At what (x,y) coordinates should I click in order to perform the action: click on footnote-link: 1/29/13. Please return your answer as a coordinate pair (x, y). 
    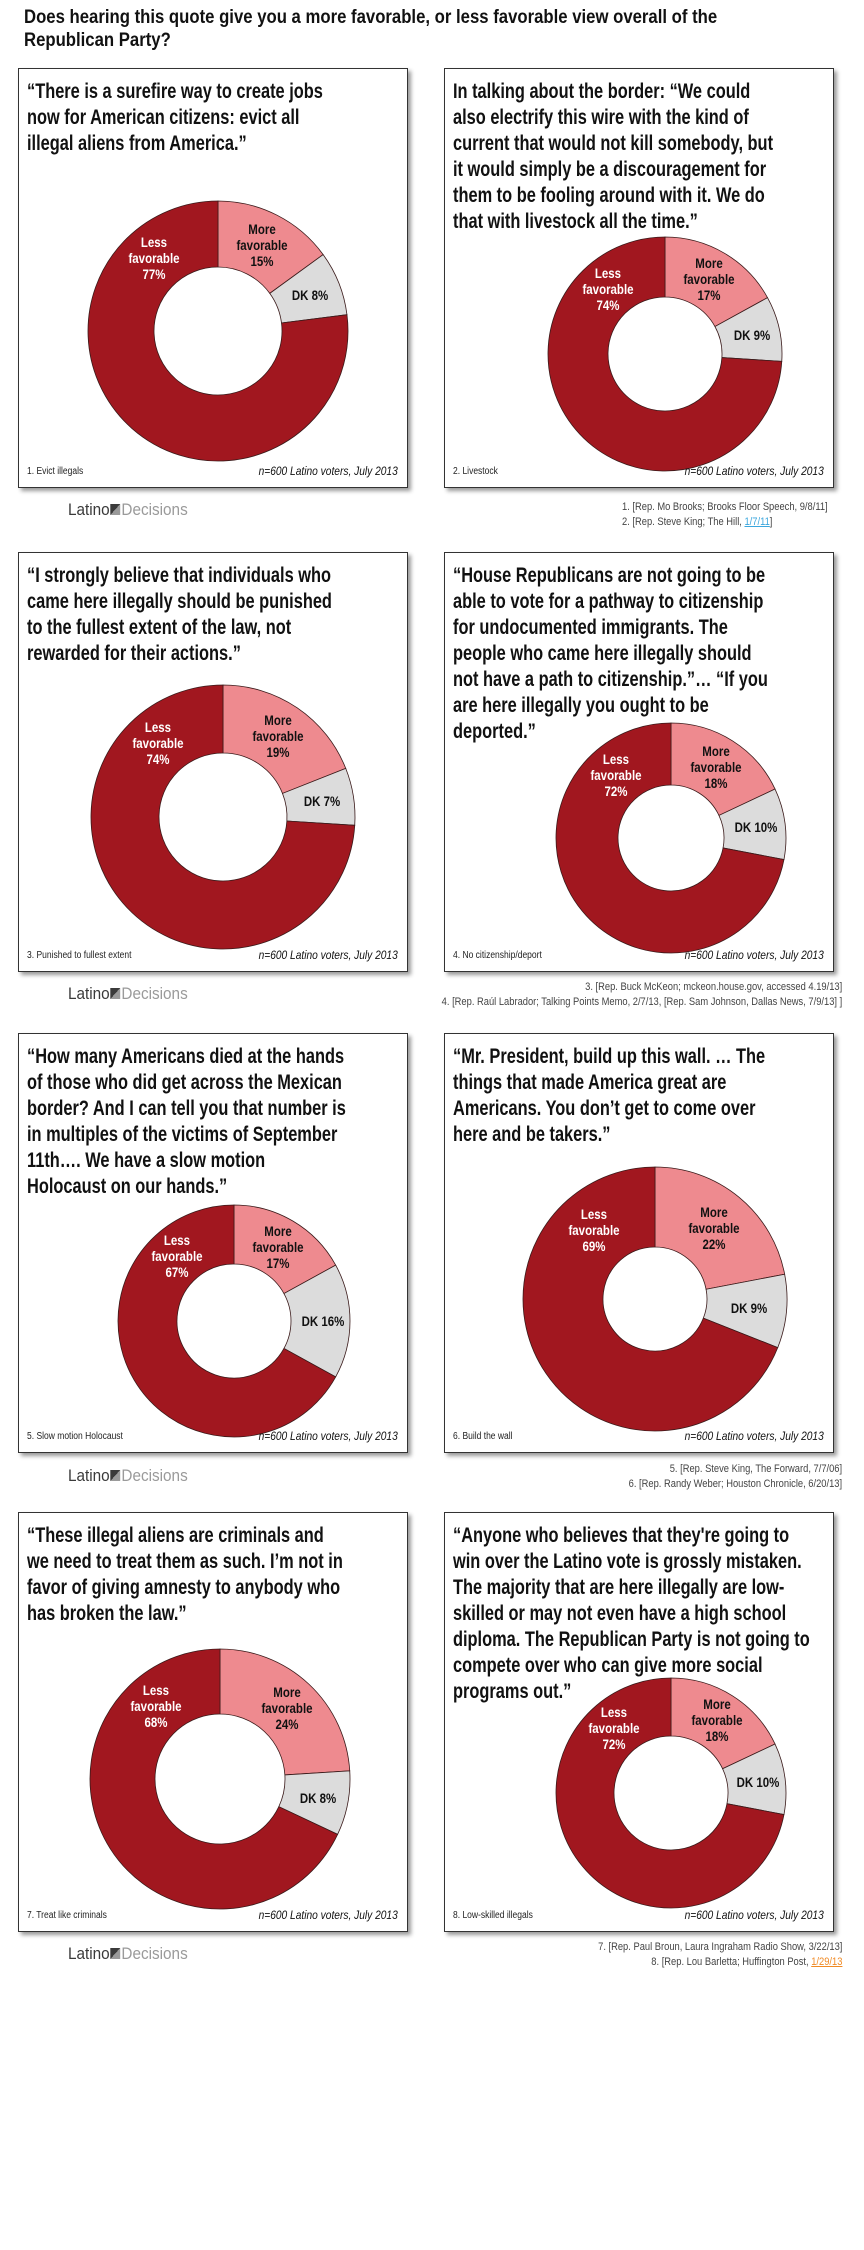
    Looking at the image, I should click on (826, 1962).